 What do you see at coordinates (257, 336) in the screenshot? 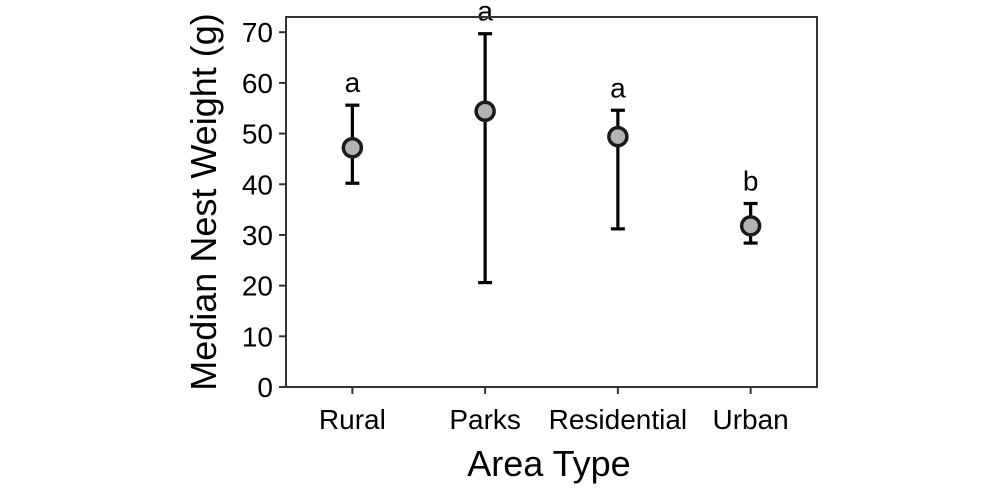
I see `y-tick-label: 10` at bounding box center [257, 336].